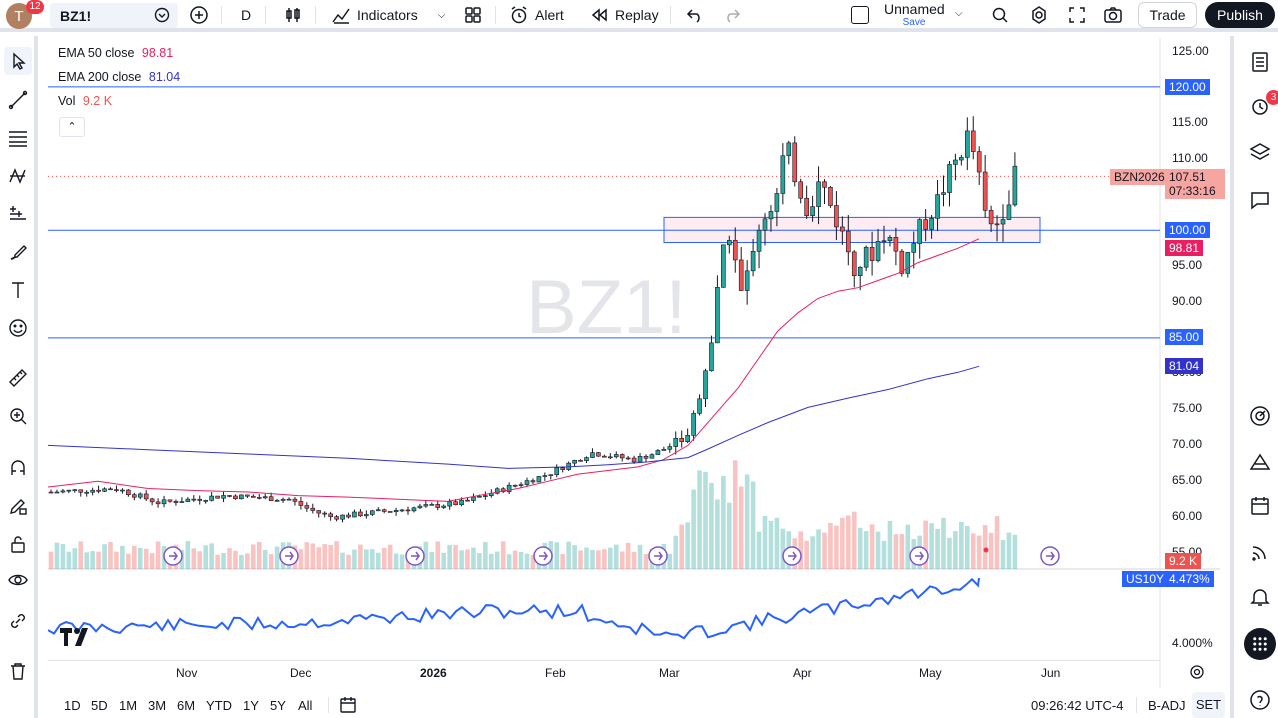  What do you see at coordinates (1260, 106) in the screenshot?
I see `alerts-button` at bounding box center [1260, 106].